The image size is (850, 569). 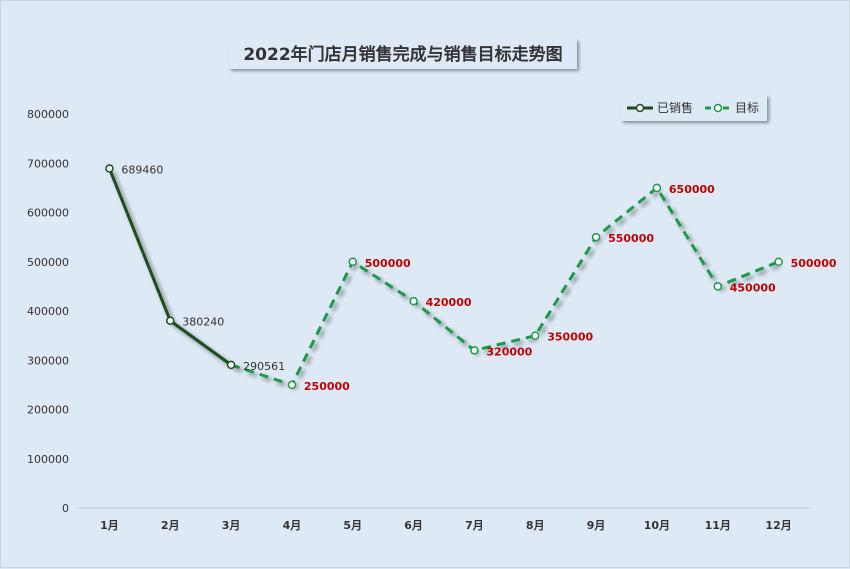 What do you see at coordinates (570, 337) in the screenshot?
I see `data-label-target: 350000` at bounding box center [570, 337].